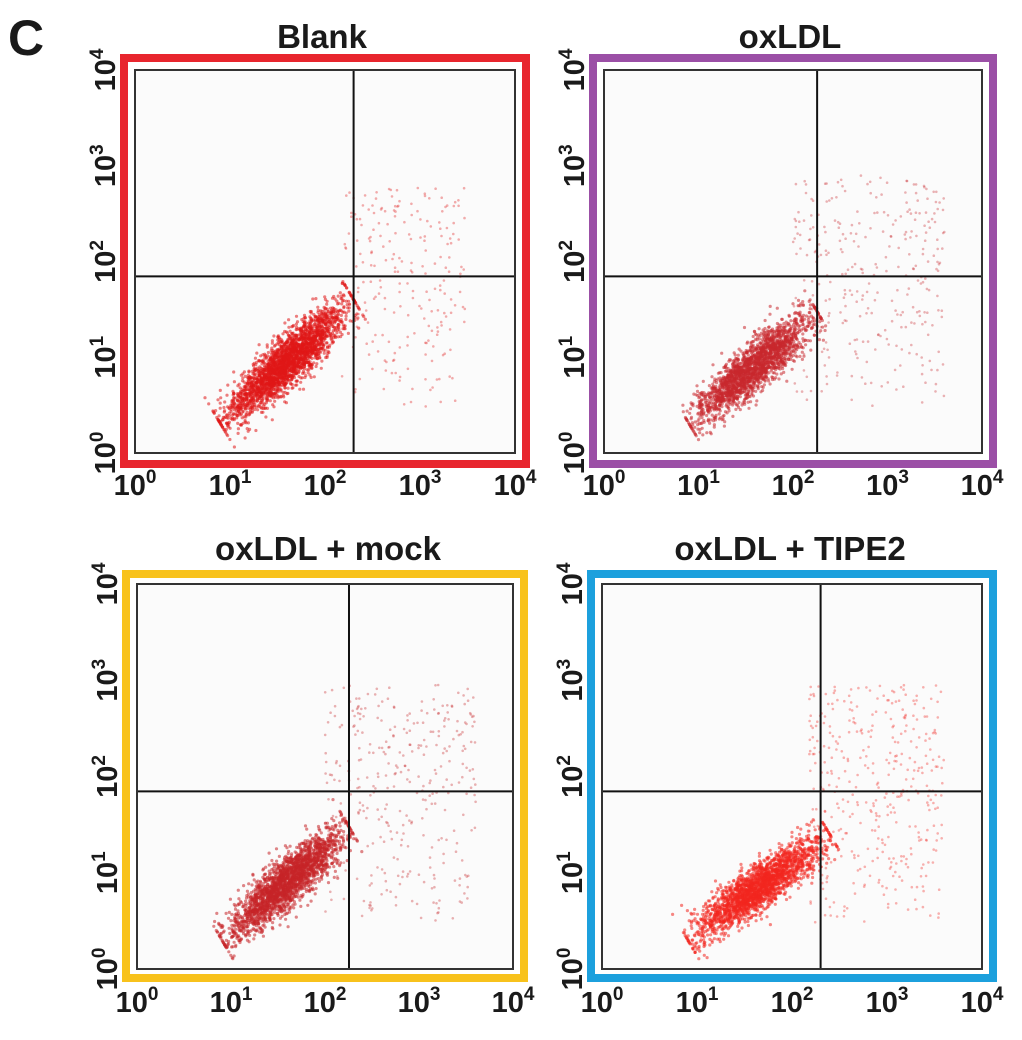 The height and width of the screenshot is (1040, 1022). I want to click on y-tick-label: 101, so click(104, 356).